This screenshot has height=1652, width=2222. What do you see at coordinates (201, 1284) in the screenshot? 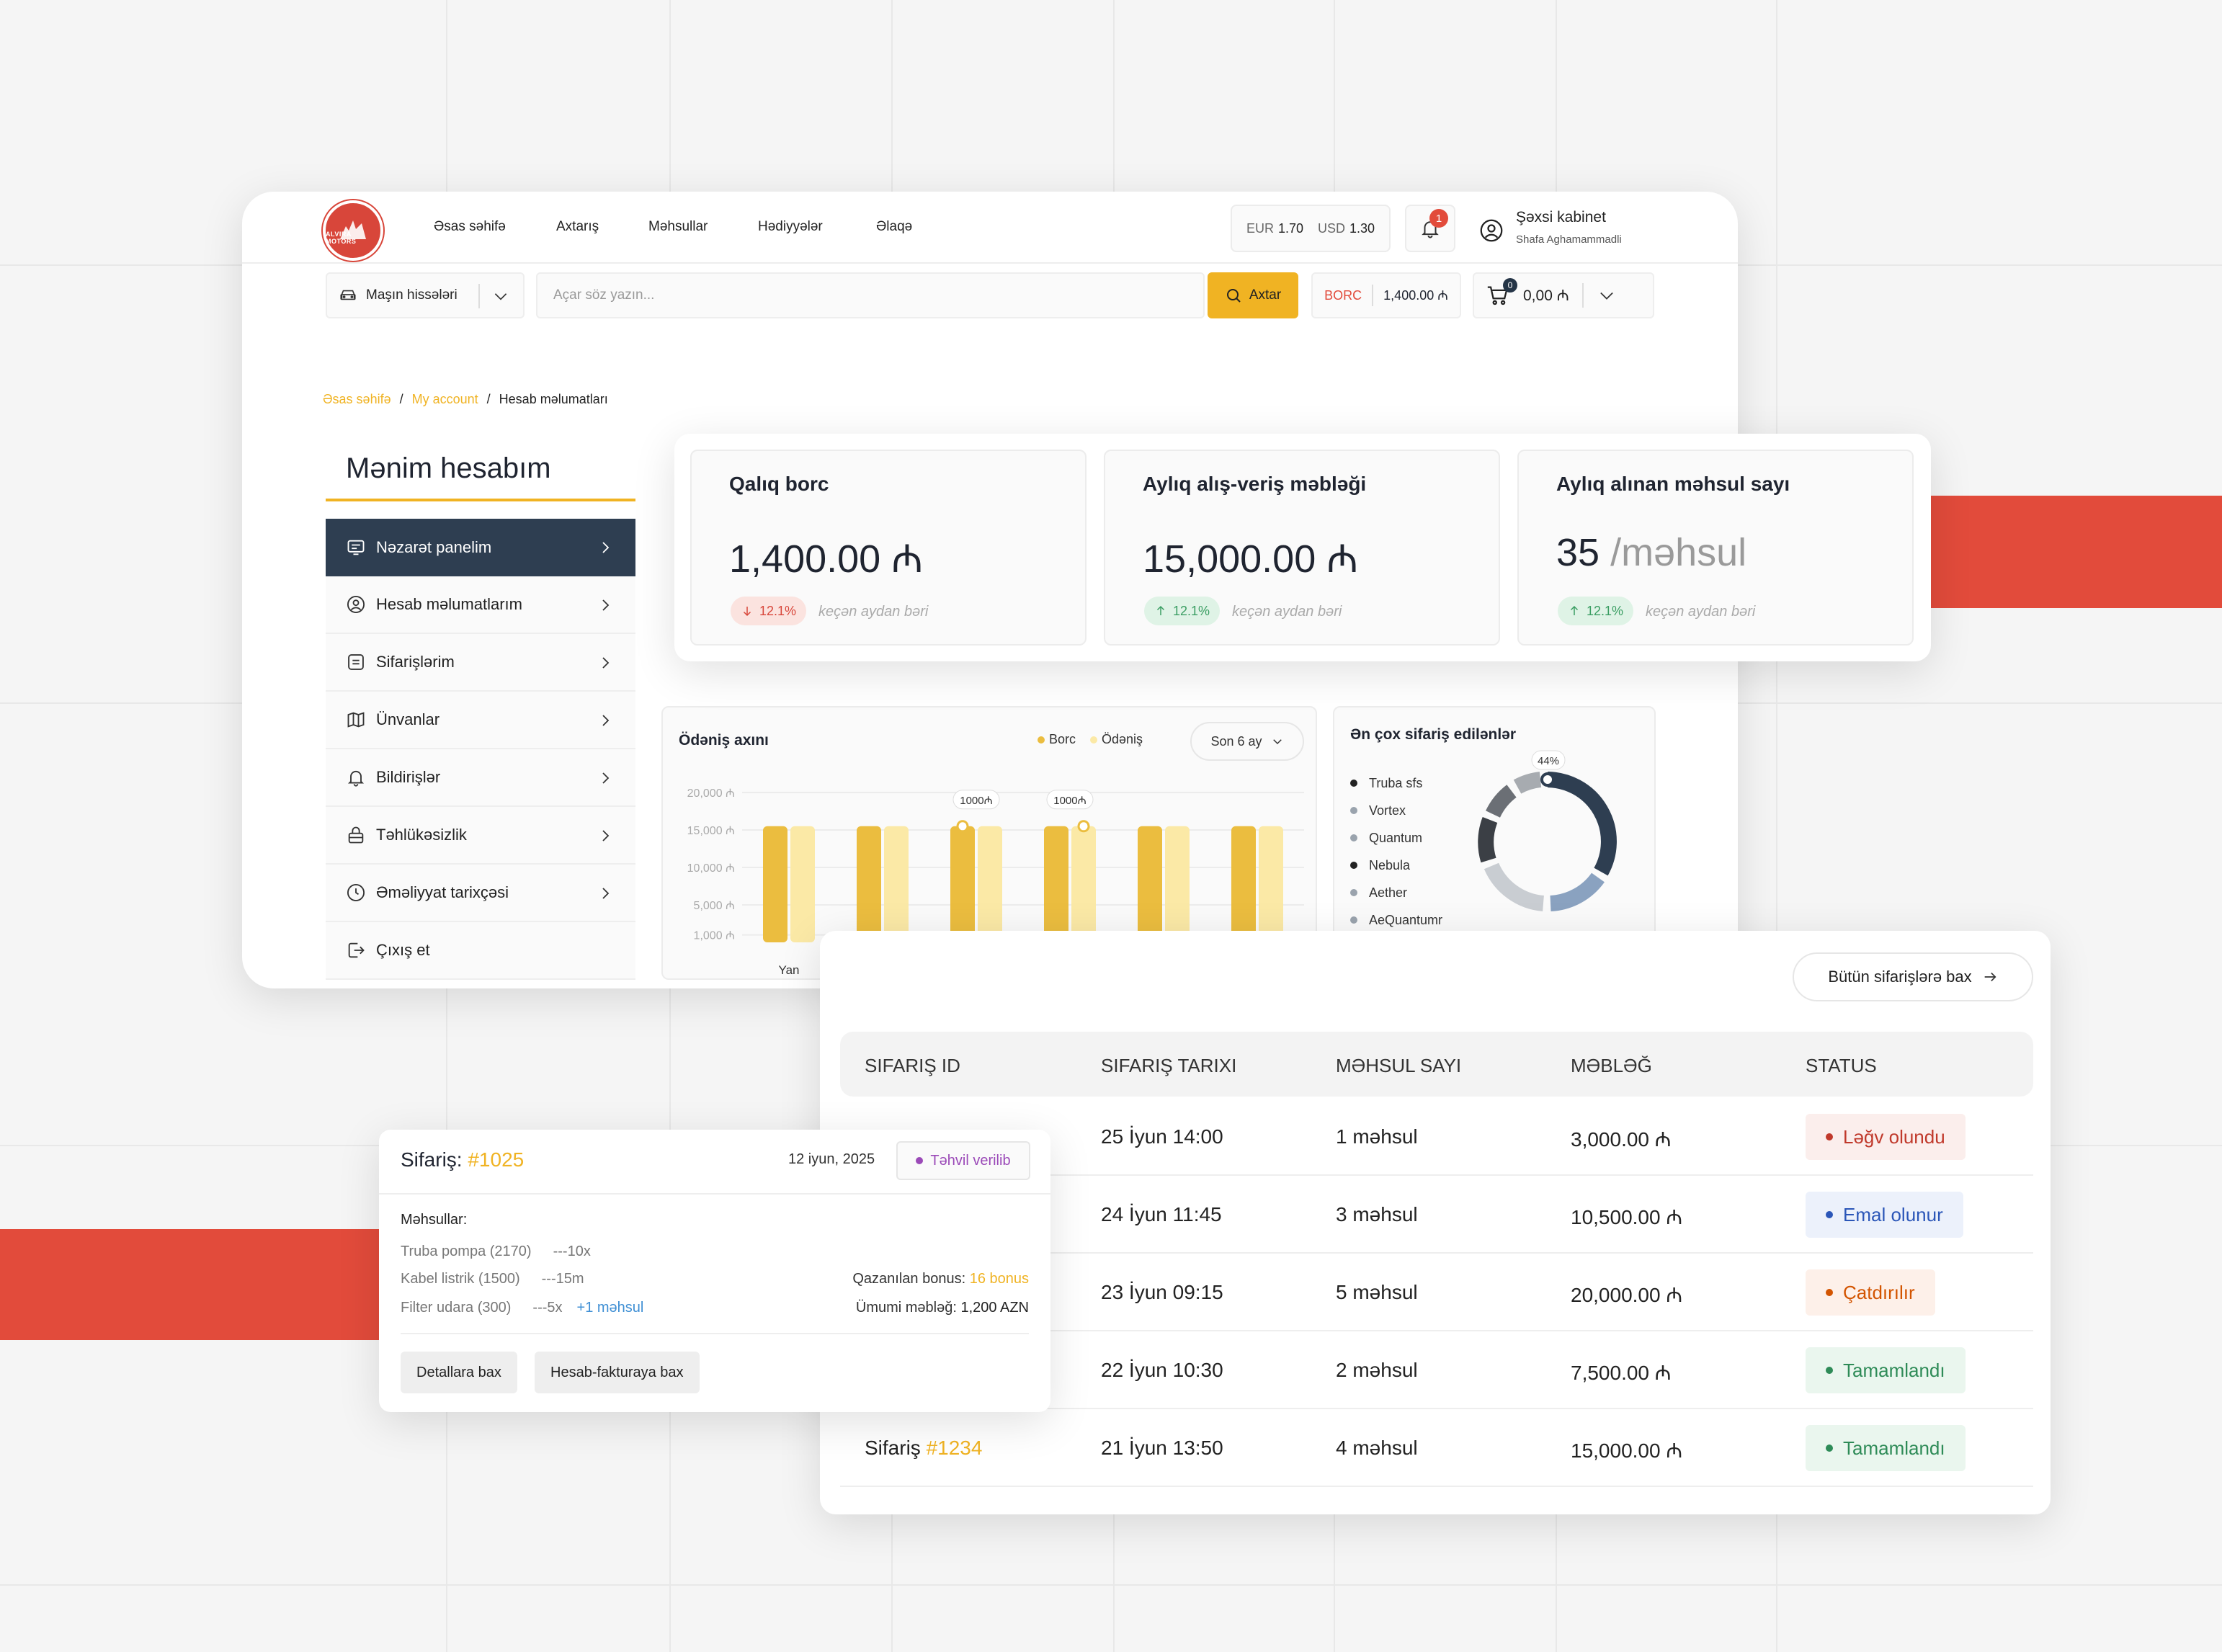
I see `decor-band-left` at bounding box center [201, 1284].